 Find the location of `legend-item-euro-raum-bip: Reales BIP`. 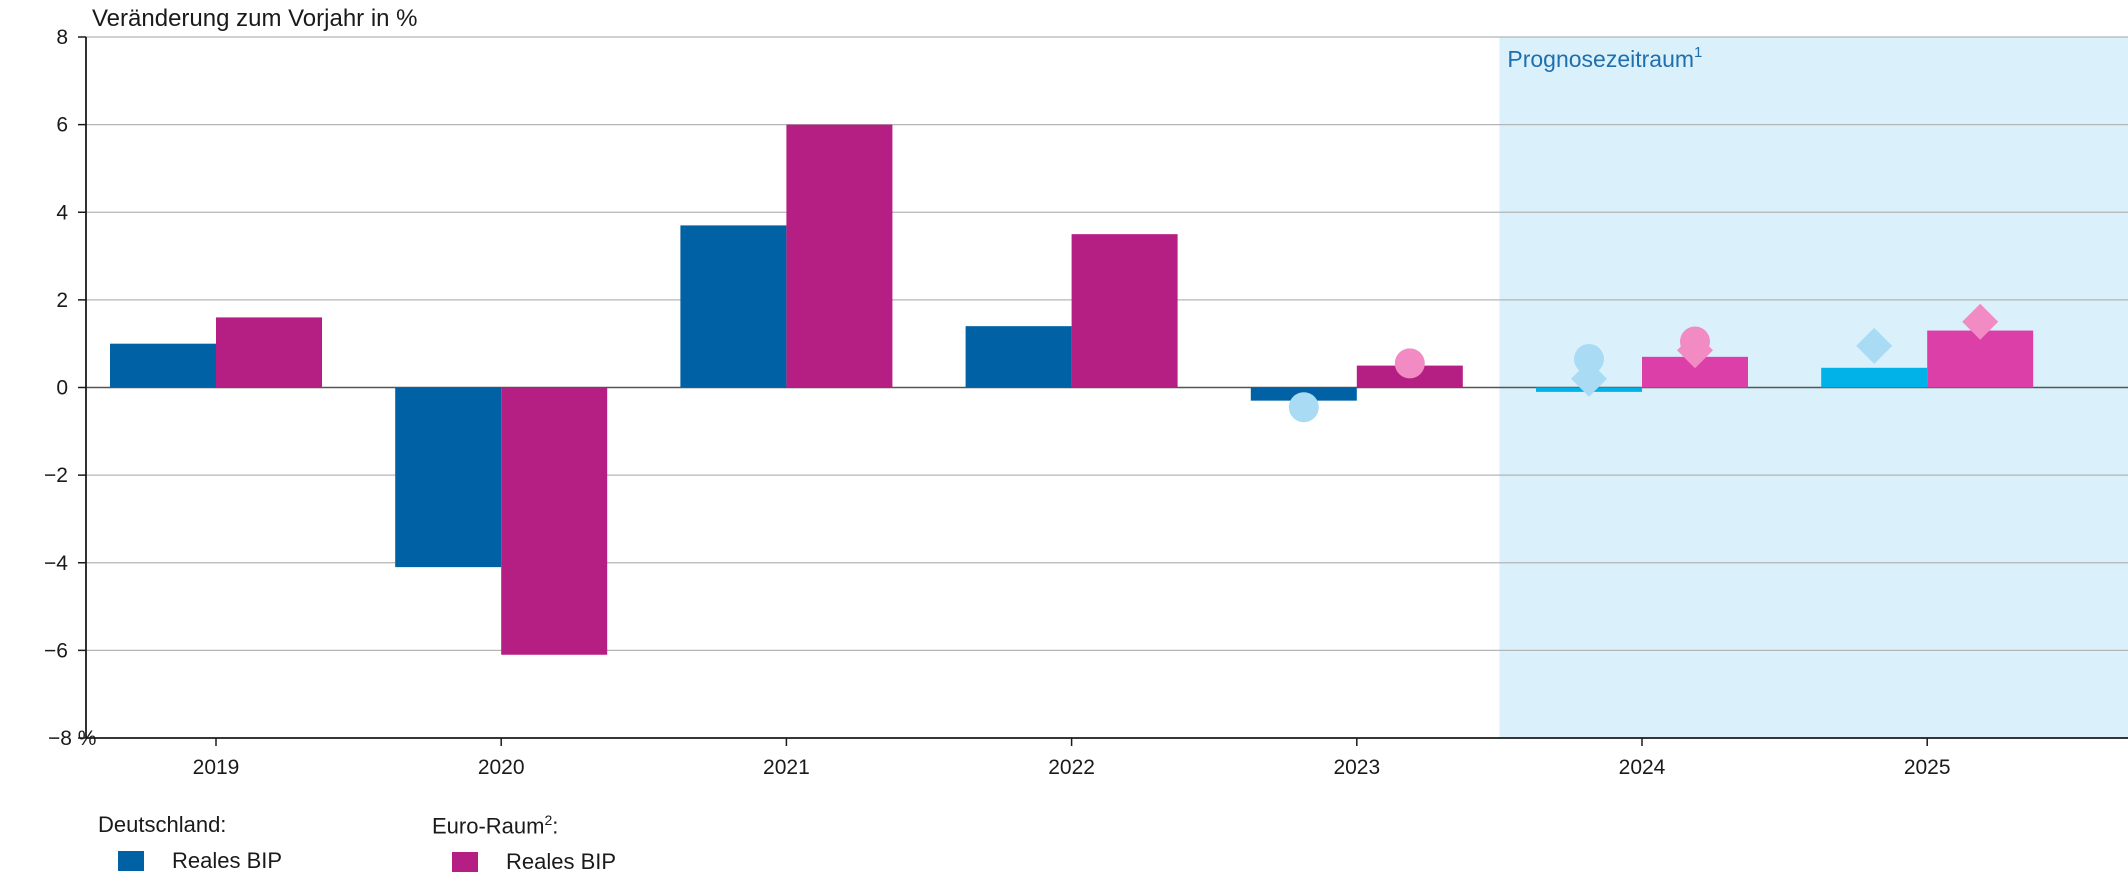

legend-item-euro-raum-bip: Reales BIP is located at coordinates (524, 862).